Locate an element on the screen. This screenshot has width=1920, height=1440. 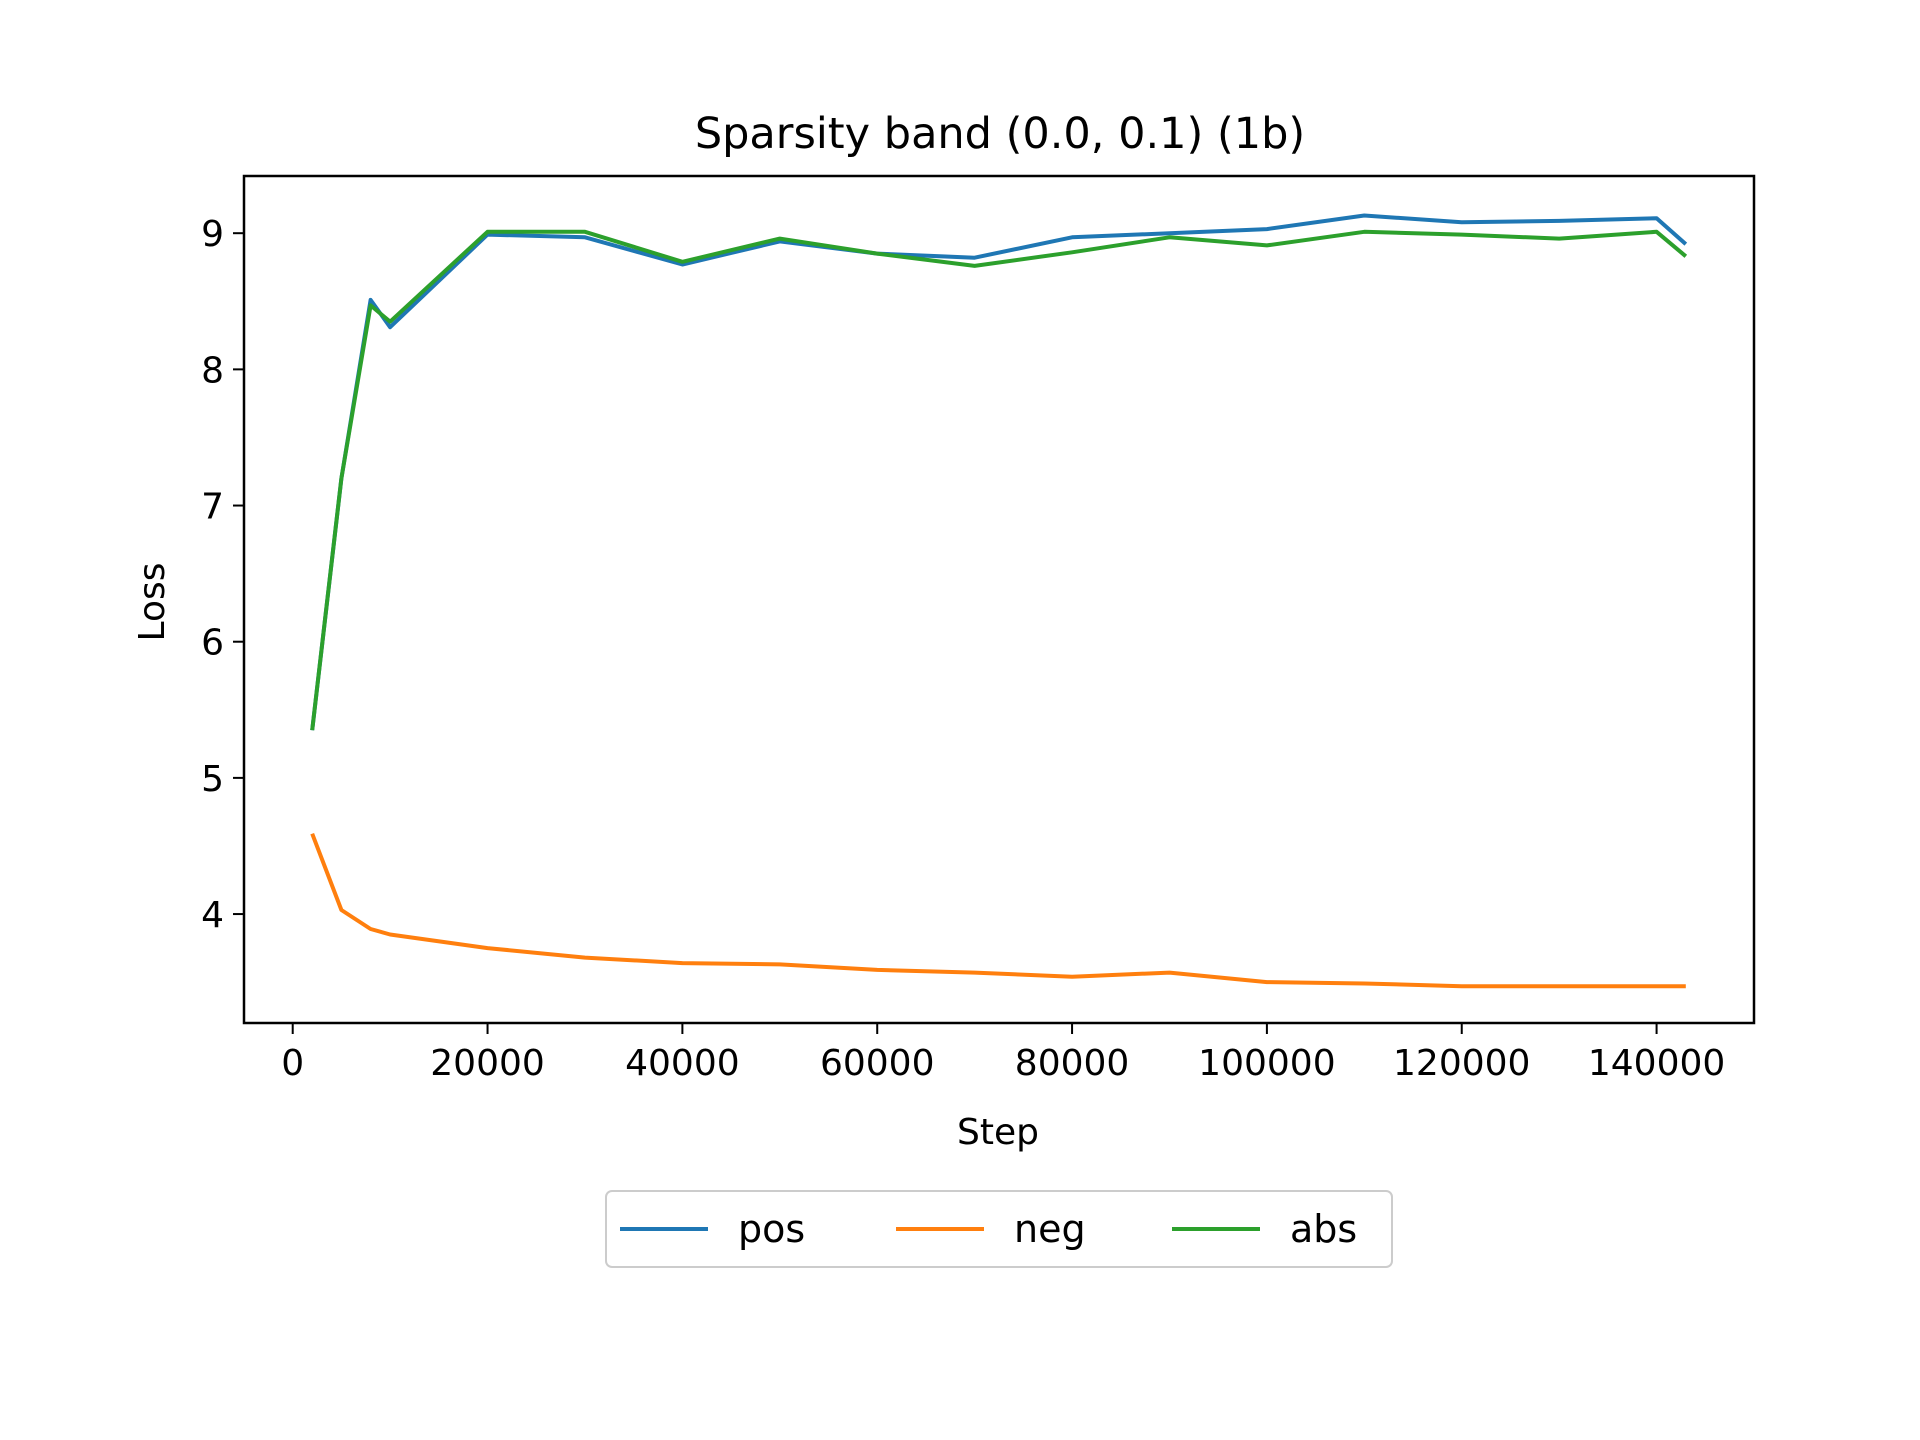
chart-title: Sparsity band (0.0, 0.1) (1b) is located at coordinates (1000, 134).